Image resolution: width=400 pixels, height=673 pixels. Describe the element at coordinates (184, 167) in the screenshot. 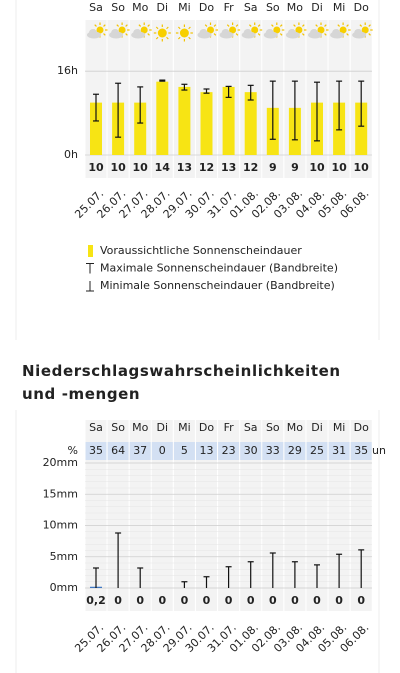

I see `value-label: 13` at that location.